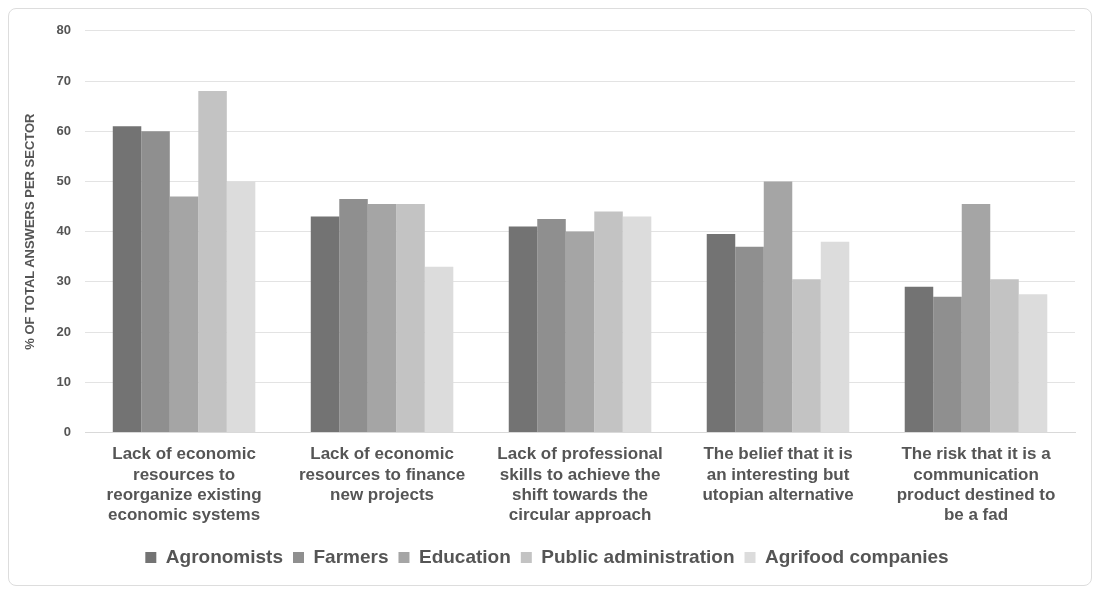 The image size is (1099, 592). Describe the element at coordinates (64, 130) in the screenshot. I see `y-tick-label: 60` at that location.